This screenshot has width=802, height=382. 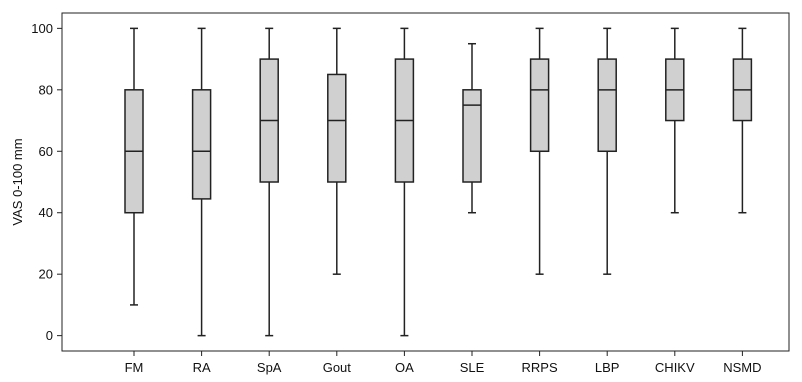 I want to click on y-tick-label: 20, so click(x=46, y=274).